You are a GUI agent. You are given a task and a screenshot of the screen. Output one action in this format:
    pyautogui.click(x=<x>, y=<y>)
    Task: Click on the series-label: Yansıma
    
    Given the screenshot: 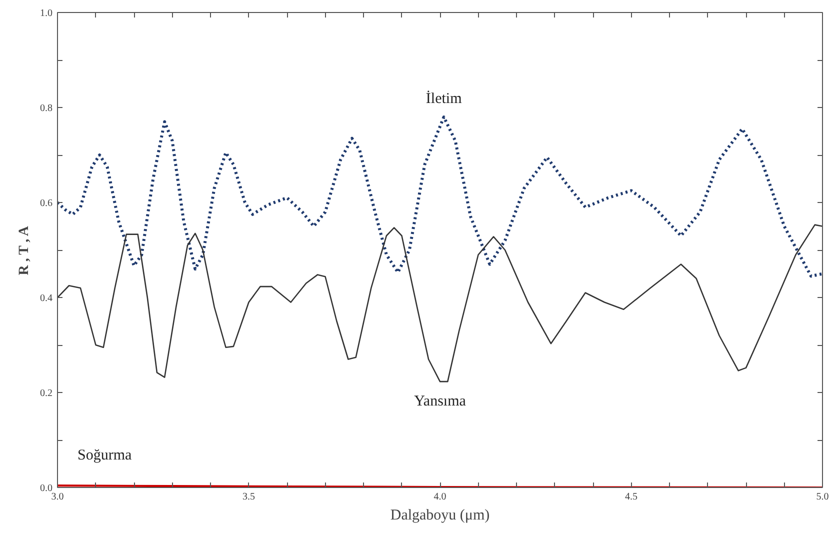 What is the action you would take?
    pyautogui.click(x=440, y=402)
    